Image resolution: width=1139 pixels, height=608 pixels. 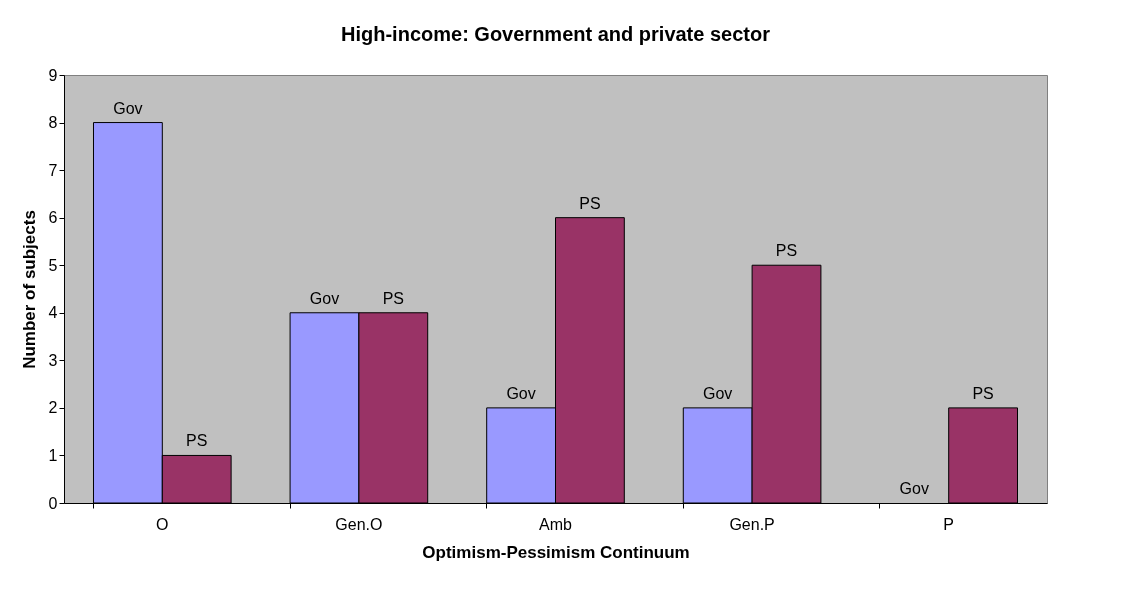 I want to click on x-tick-label: Gen.P, so click(x=752, y=524).